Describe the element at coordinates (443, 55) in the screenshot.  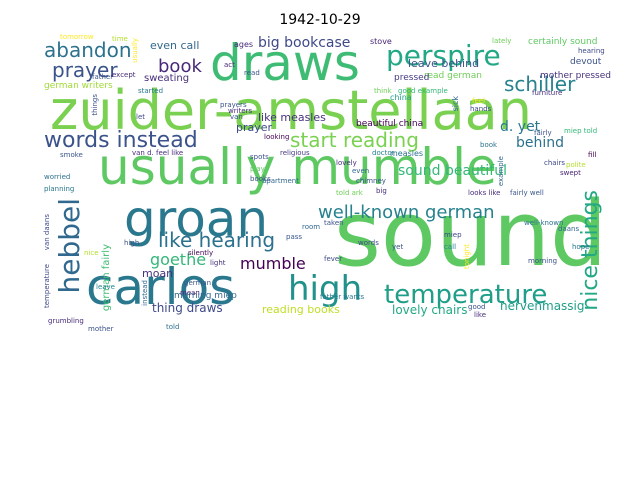
I see `word-perspire: perspire` at that location.